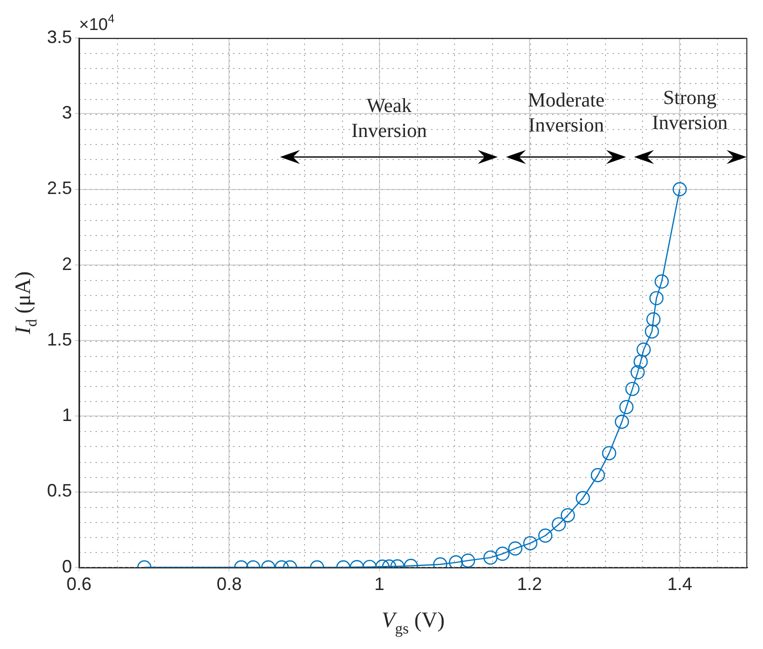  I want to click on y-tick-label: 1, so click(67, 415).